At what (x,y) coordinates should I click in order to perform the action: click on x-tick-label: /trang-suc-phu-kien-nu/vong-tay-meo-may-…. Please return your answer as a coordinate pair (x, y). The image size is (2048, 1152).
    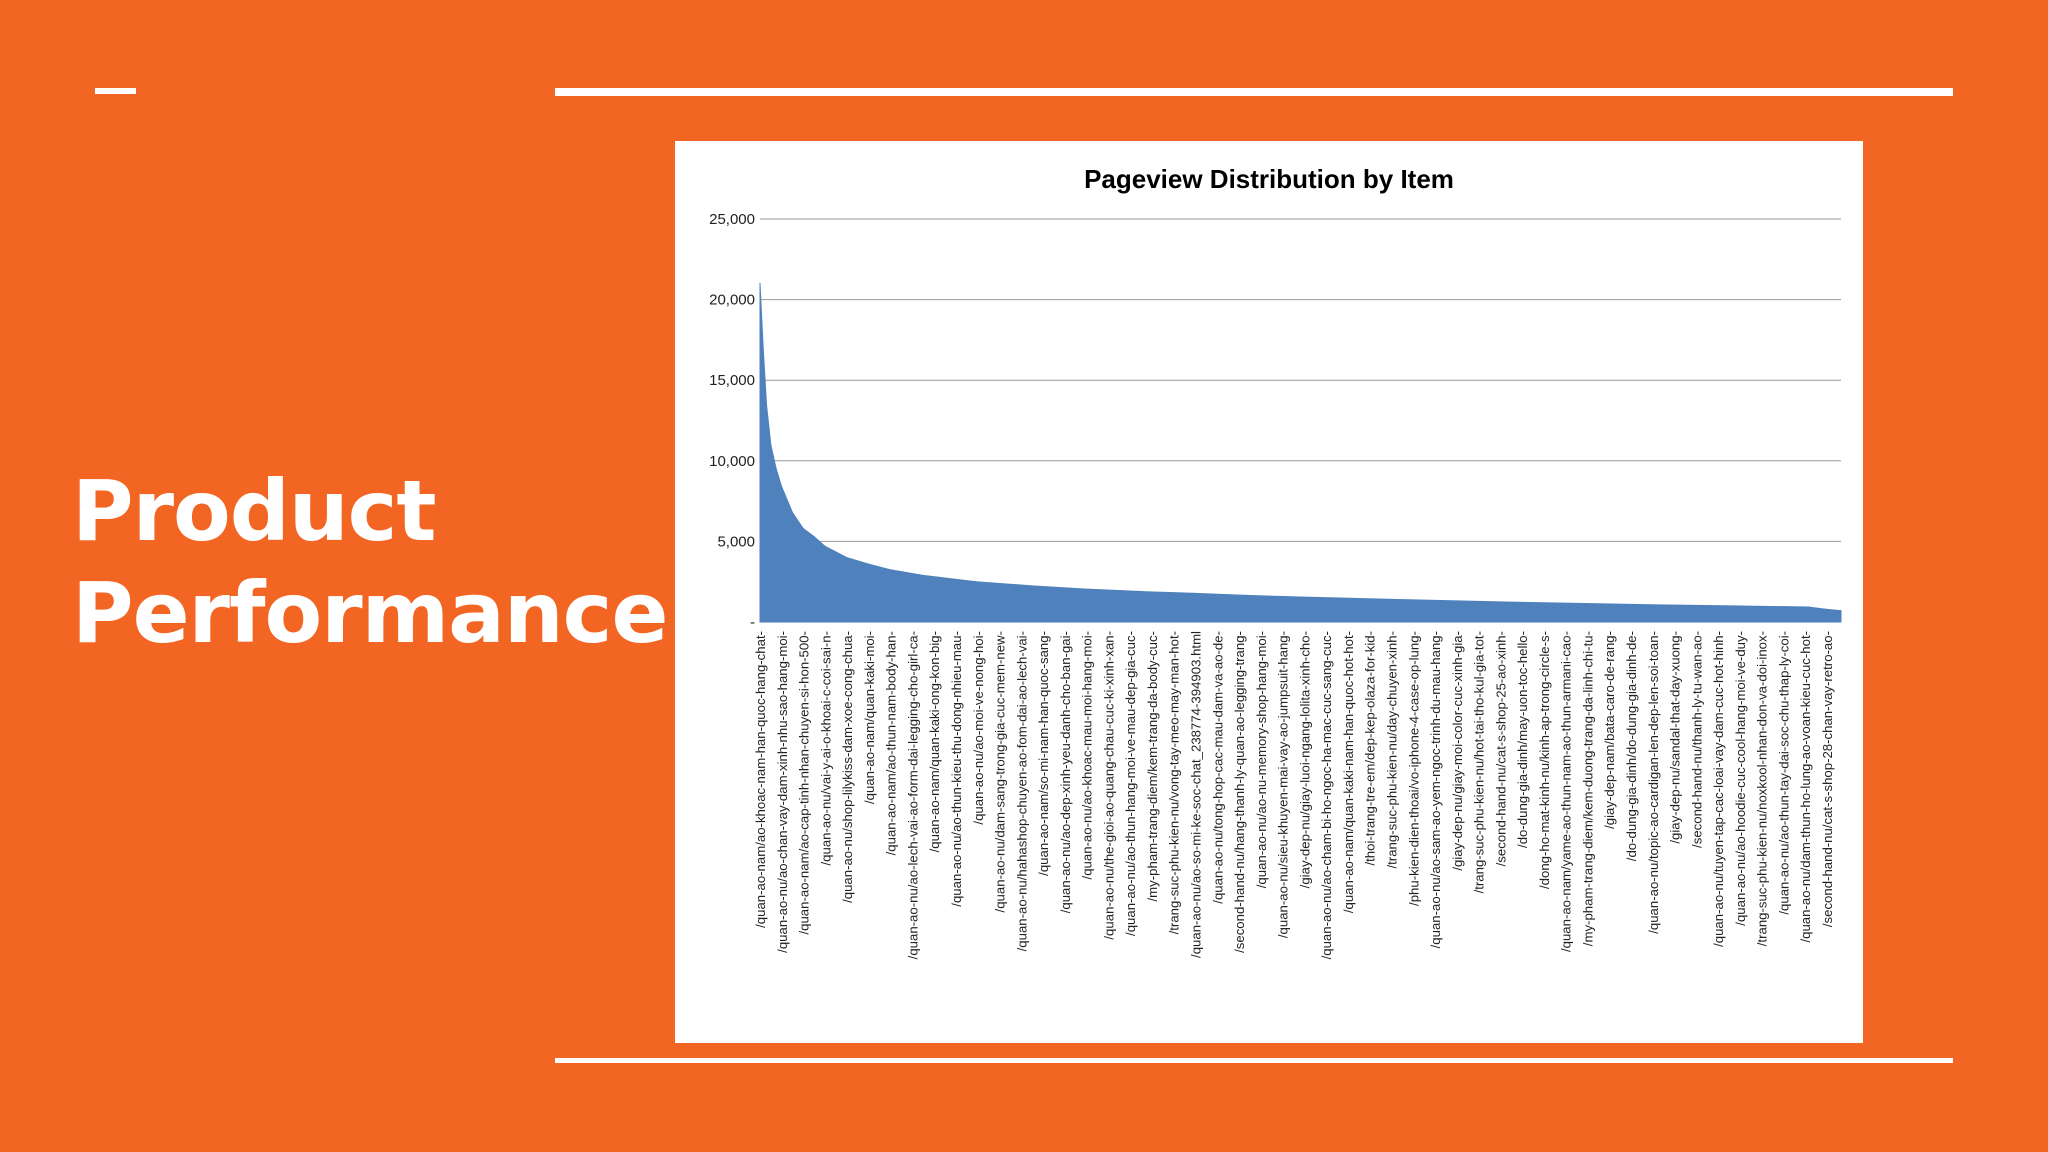
    Looking at the image, I should click on (1174, 782).